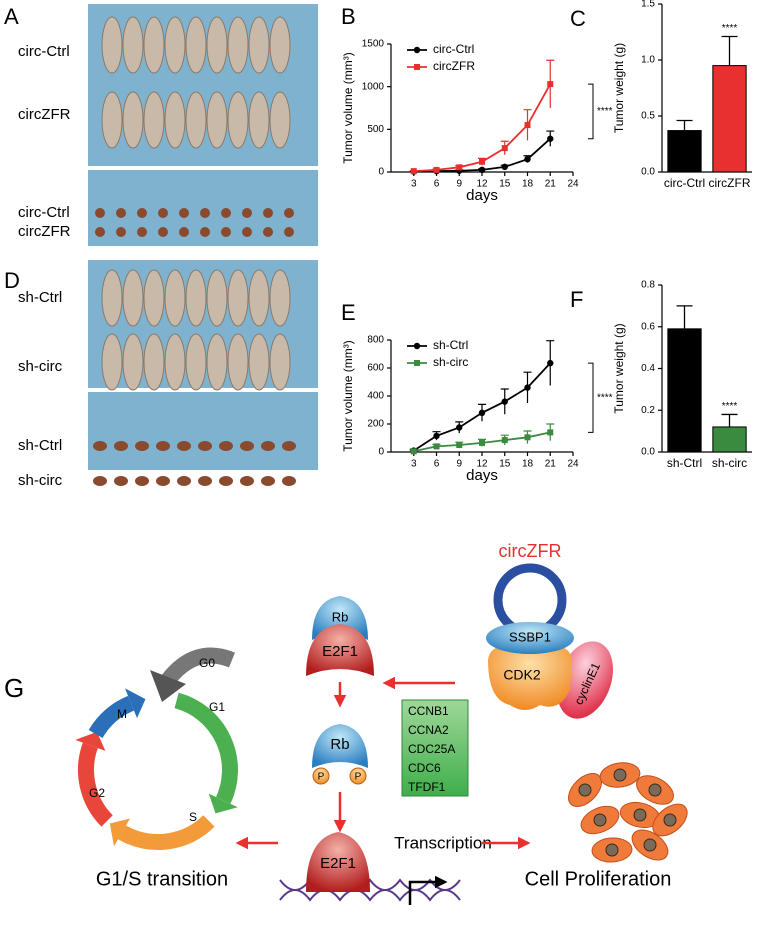  I want to click on y-tick-label: 600, so click(375, 368).